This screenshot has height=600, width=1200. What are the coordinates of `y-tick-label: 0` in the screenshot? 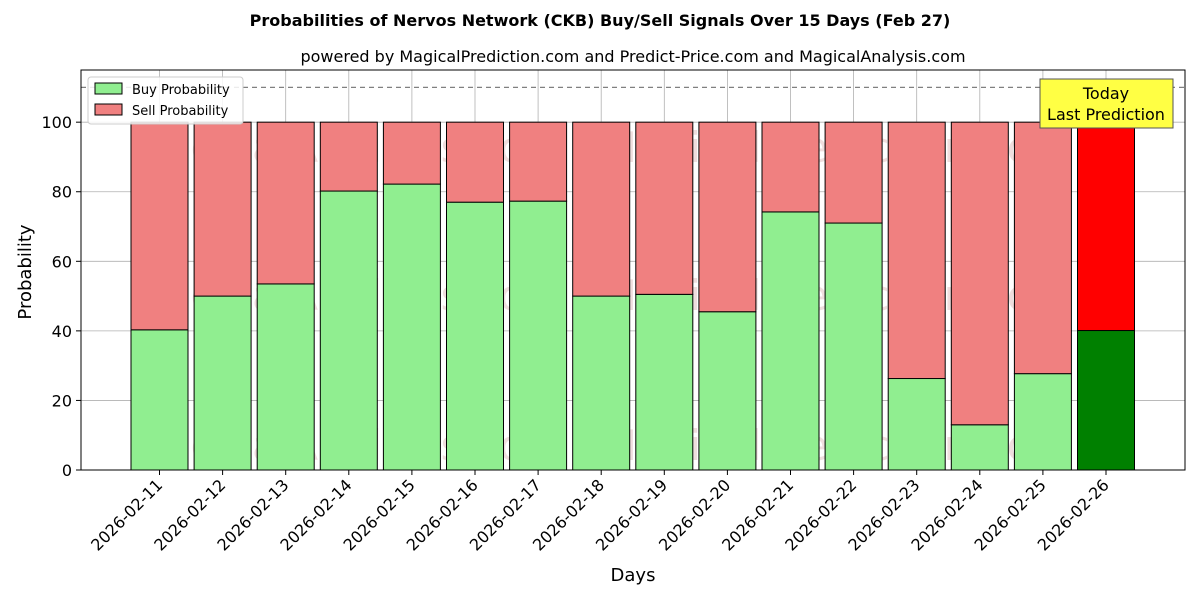 It's located at (67, 470).